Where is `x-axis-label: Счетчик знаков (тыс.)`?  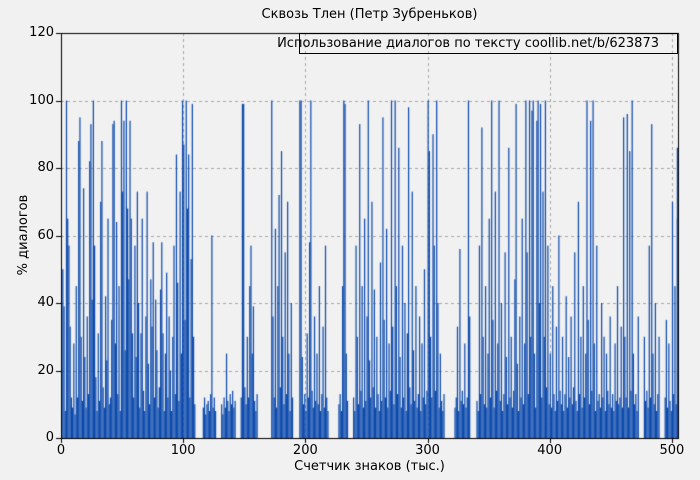
x-axis-label: Счетчик знаков (тыс.) is located at coordinates (369, 466).